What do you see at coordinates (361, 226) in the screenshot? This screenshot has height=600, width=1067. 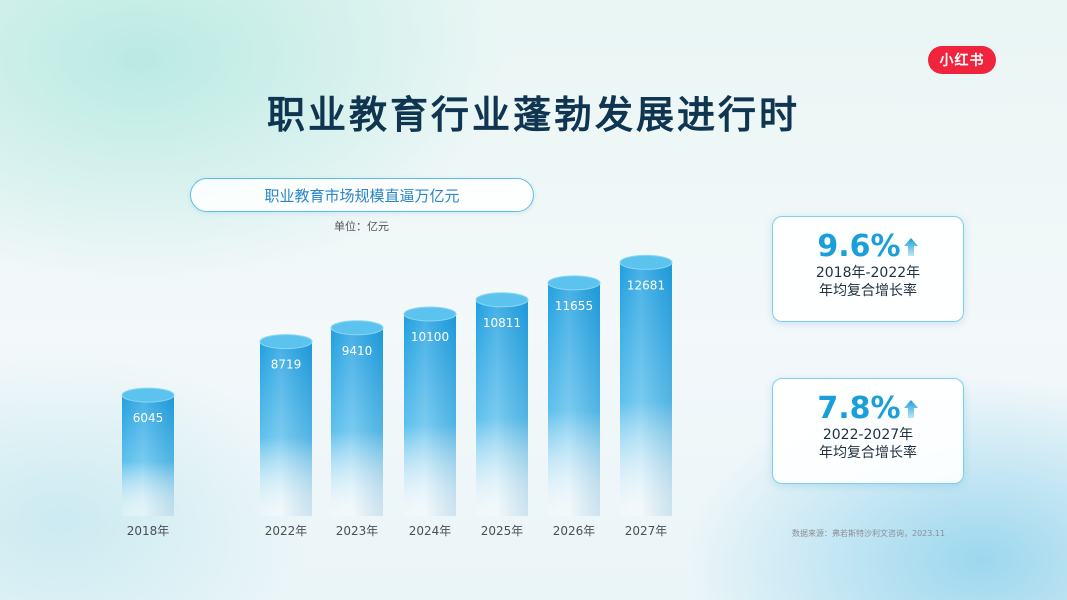 I see `unit-label: 单位：亿元` at bounding box center [361, 226].